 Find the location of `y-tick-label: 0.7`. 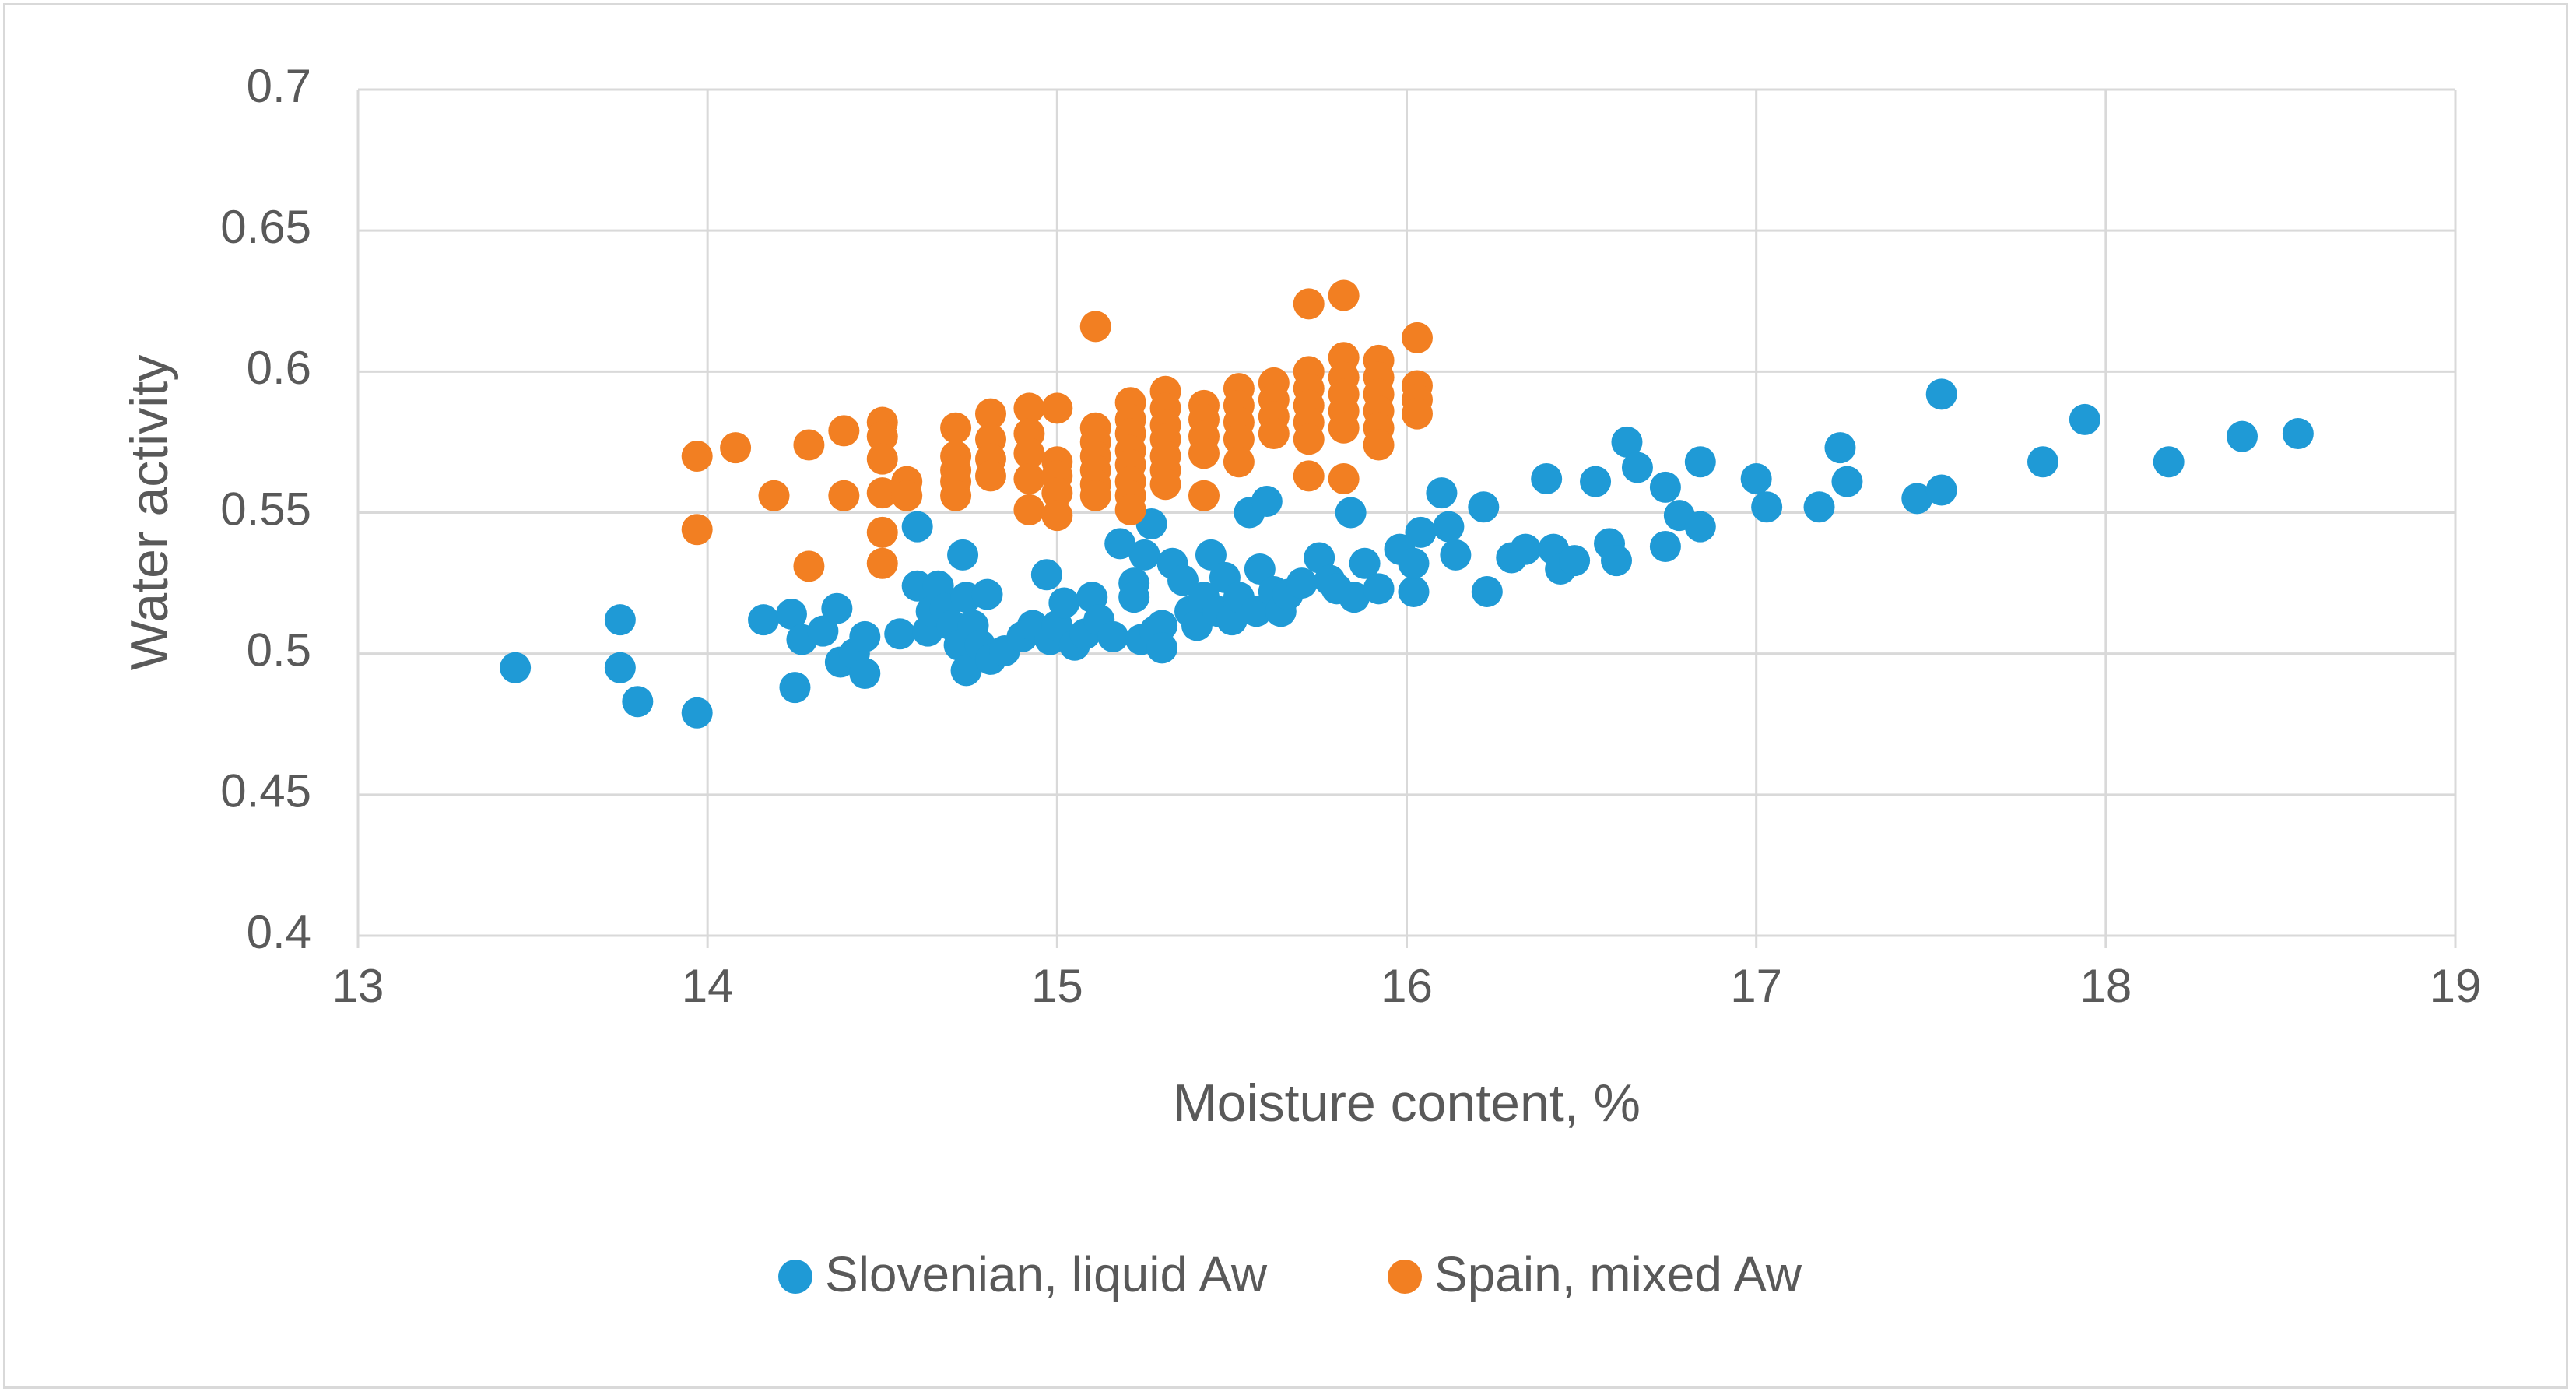

y-tick-label: 0.7 is located at coordinates (279, 86).